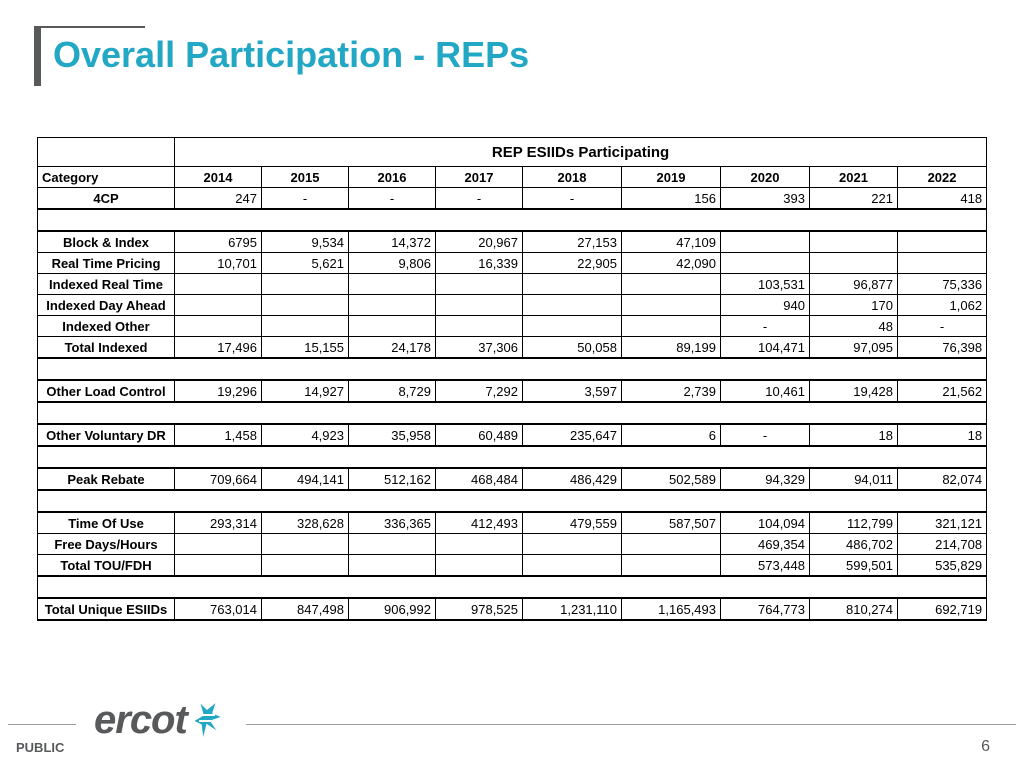 The image size is (1024, 768). Describe the element at coordinates (572, 522) in the screenshot. I see `value-cell: 479,559` at that location.